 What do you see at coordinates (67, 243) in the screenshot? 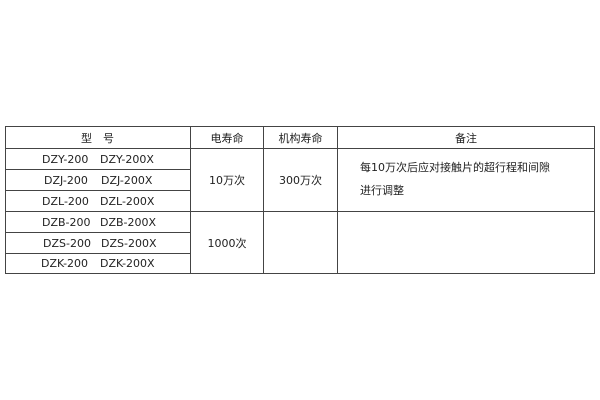
I see `model-cell: DZS-200` at bounding box center [67, 243].